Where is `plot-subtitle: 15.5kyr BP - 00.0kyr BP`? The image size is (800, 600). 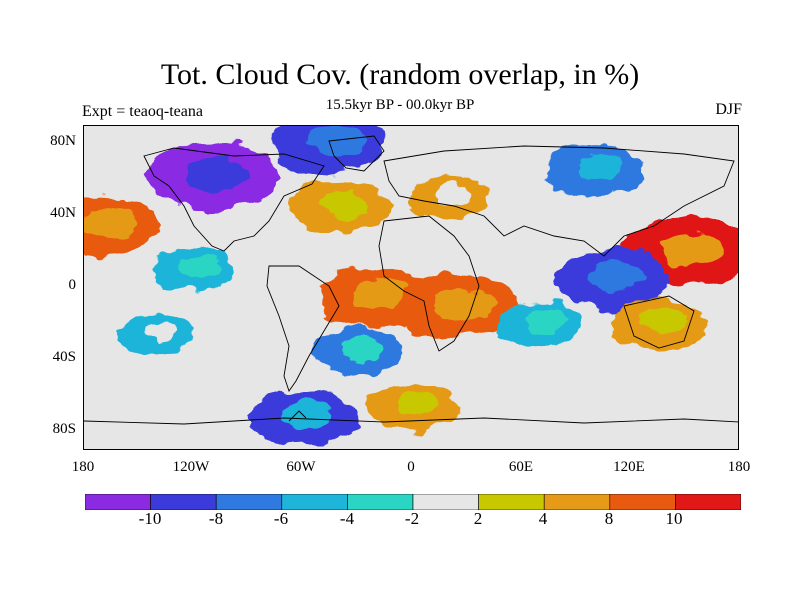
plot-subtitle: 15.5kyr BP - 00.0kyr BP is located at coordinates (400, 105).